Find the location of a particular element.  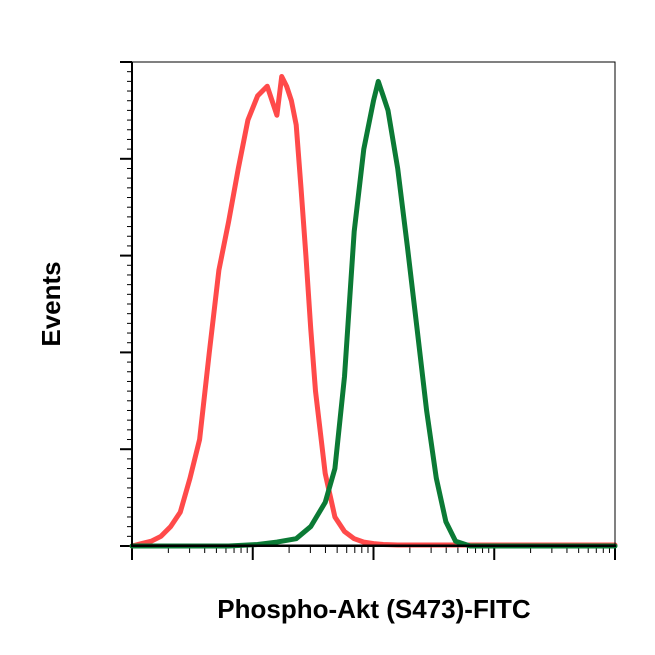

y-axis-ticks is located at coordinates (126, 304).